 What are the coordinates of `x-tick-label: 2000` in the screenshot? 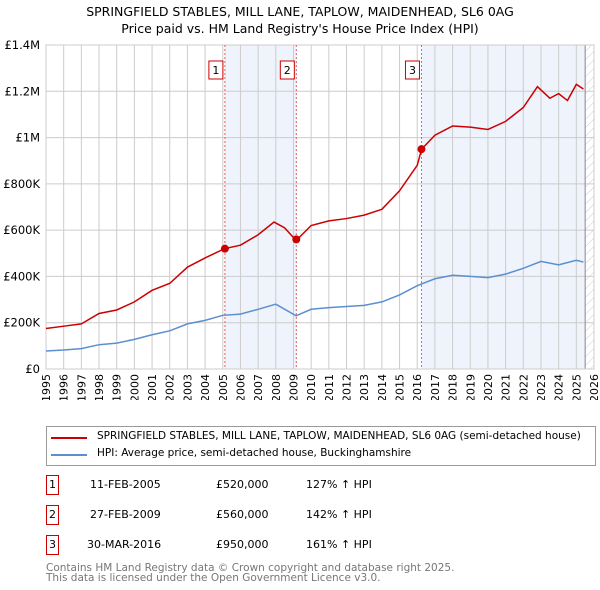 It's located at (134, 387).